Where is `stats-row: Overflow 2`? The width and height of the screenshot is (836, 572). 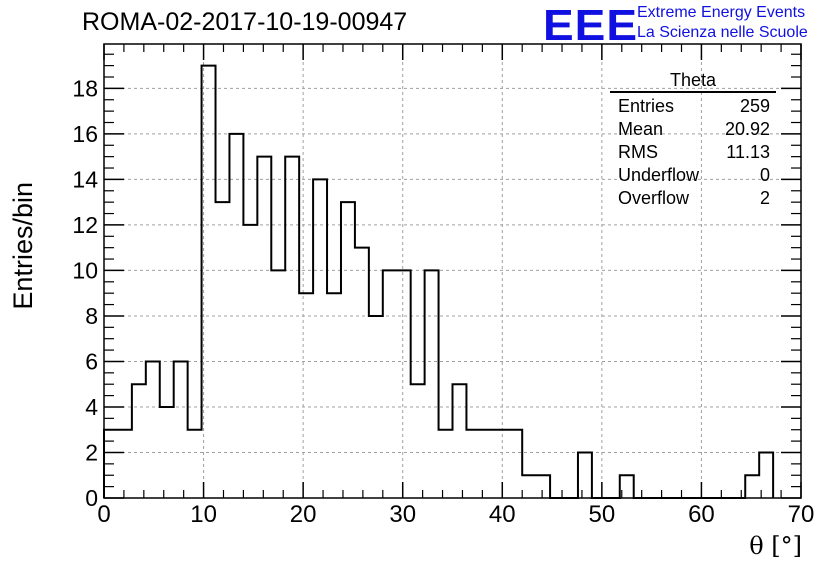 stats-row: Overflow 2 is located at coordinates (693, 198).